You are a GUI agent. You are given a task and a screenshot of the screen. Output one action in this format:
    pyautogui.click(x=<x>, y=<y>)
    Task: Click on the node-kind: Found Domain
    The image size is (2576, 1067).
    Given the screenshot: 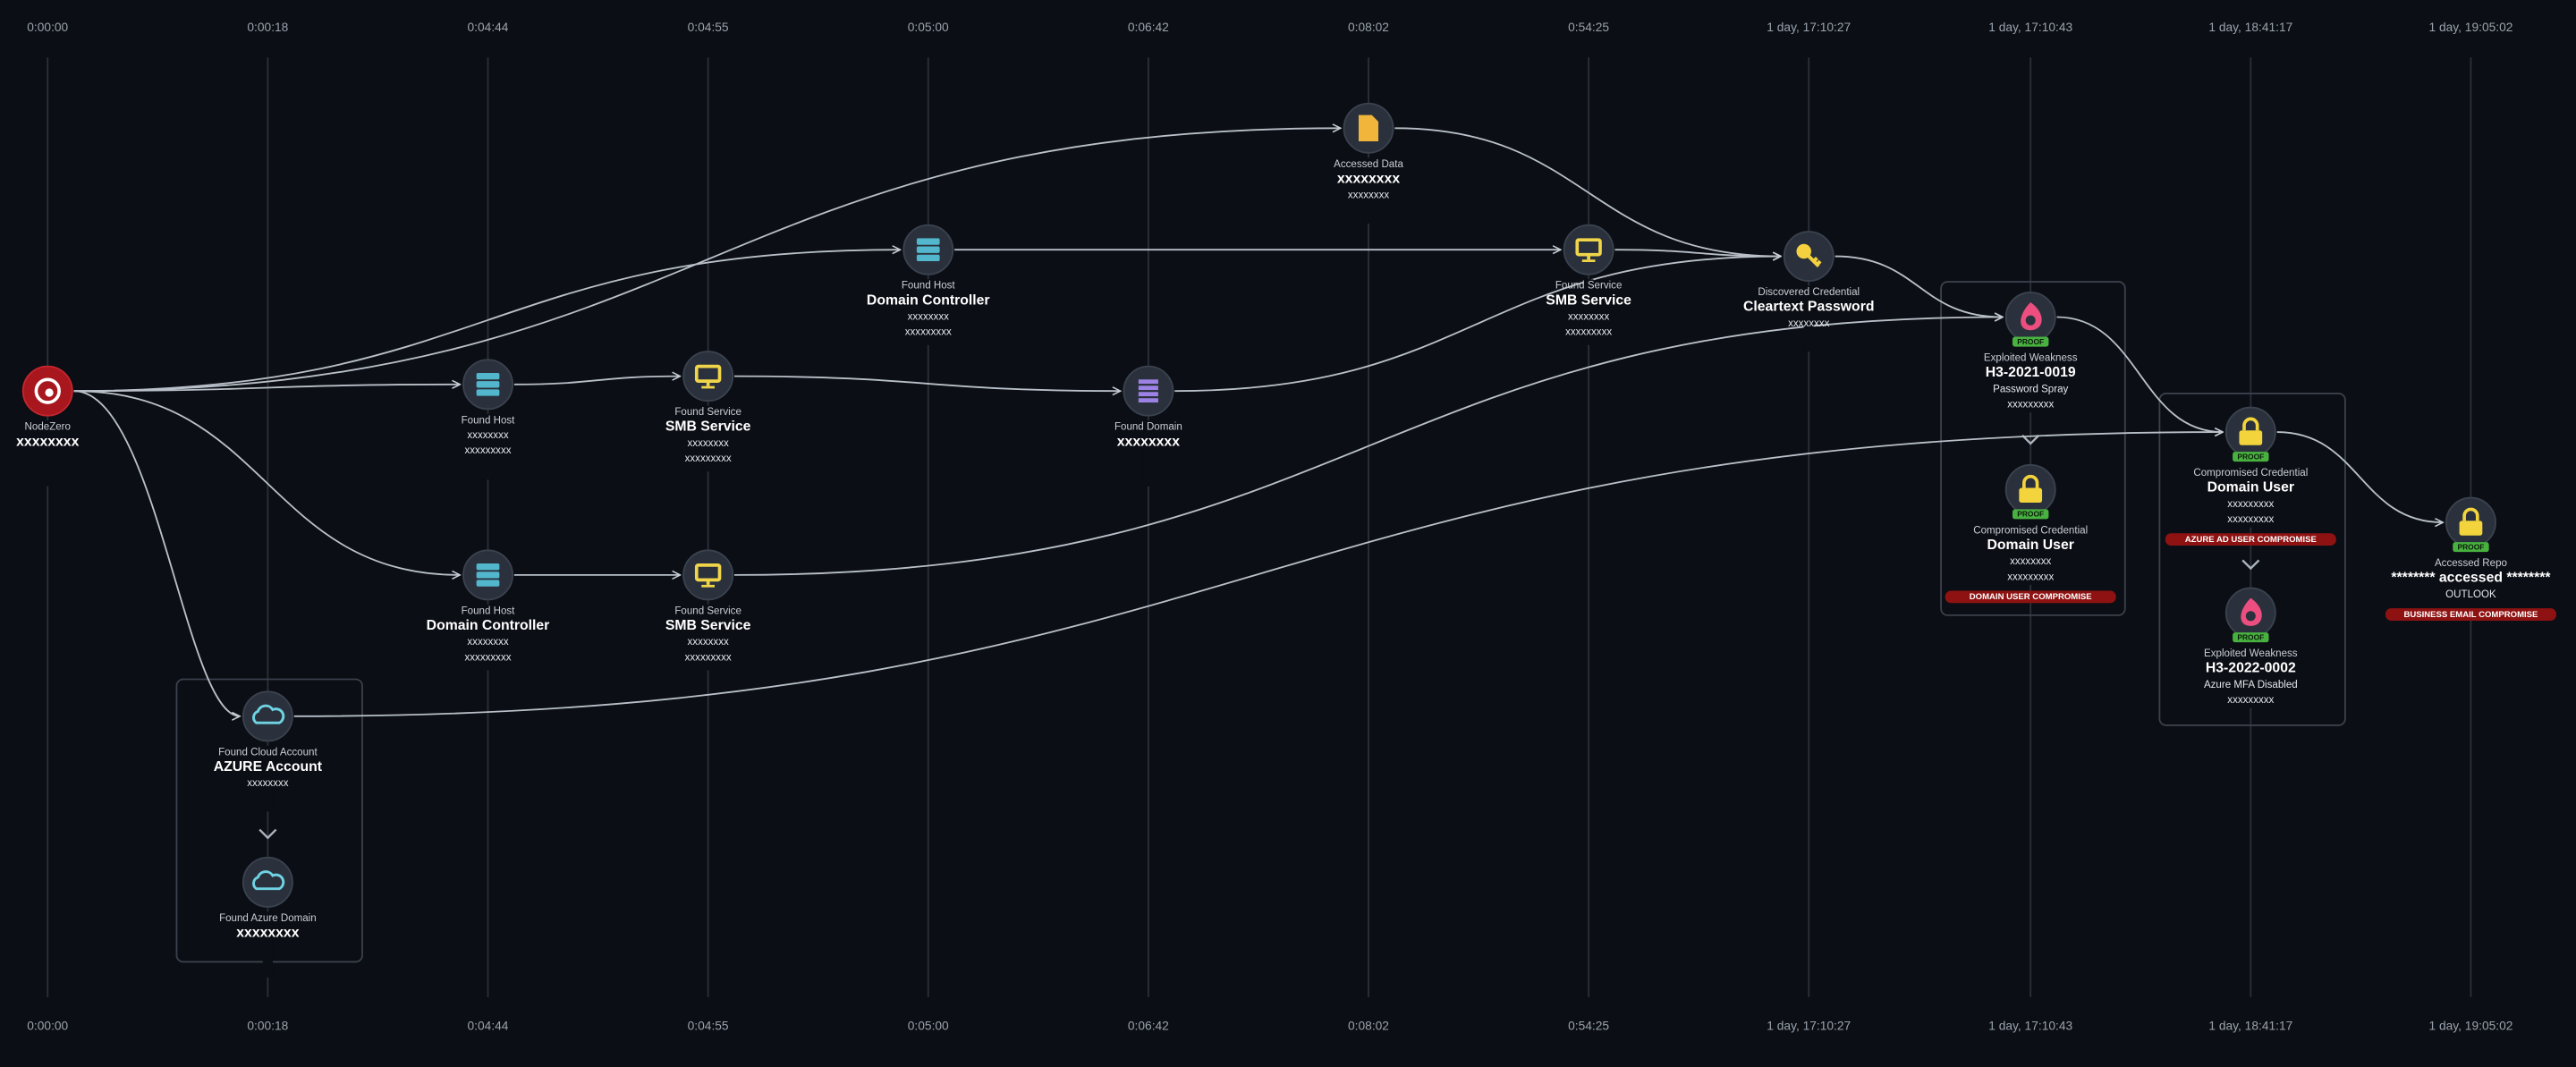 What is the action you would take?
    pyautogui.click(x=1148, y=428)
    